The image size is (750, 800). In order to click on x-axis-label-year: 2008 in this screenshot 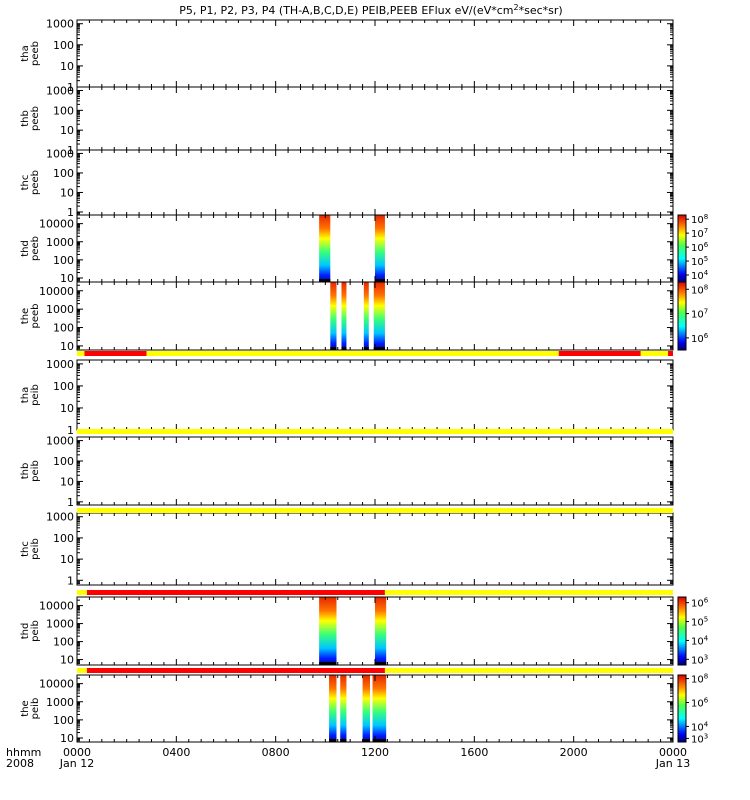, I will do `click(20, 763)`.